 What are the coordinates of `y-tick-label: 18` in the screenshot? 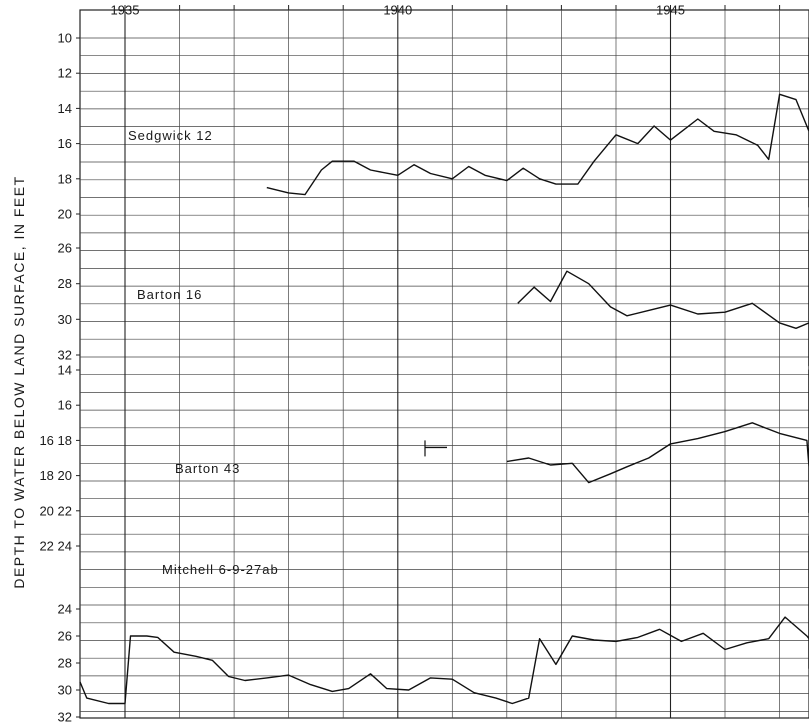 It's located at (65, 178).